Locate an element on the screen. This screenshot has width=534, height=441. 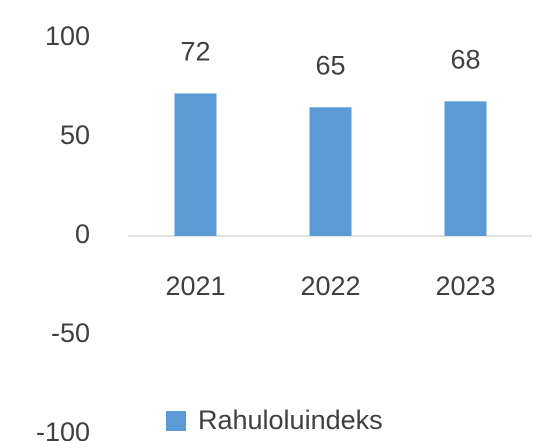
legend-swatch is located at coordinates (176, 421).